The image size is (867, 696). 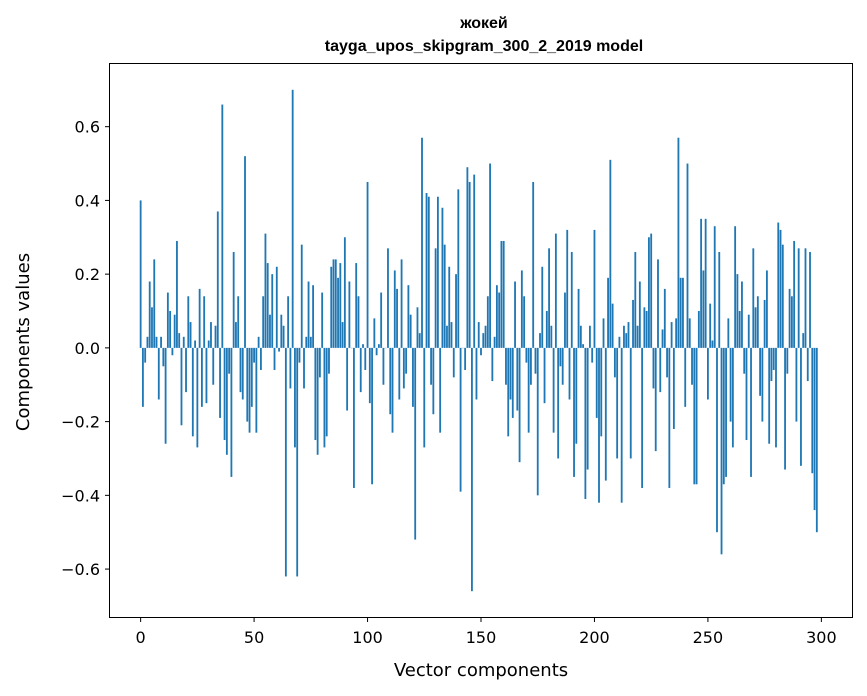 What do you see at coordinates (80, 569) in the screenshot?
I see `y-tick-label: −0.6` at bounding box center [80, 569].